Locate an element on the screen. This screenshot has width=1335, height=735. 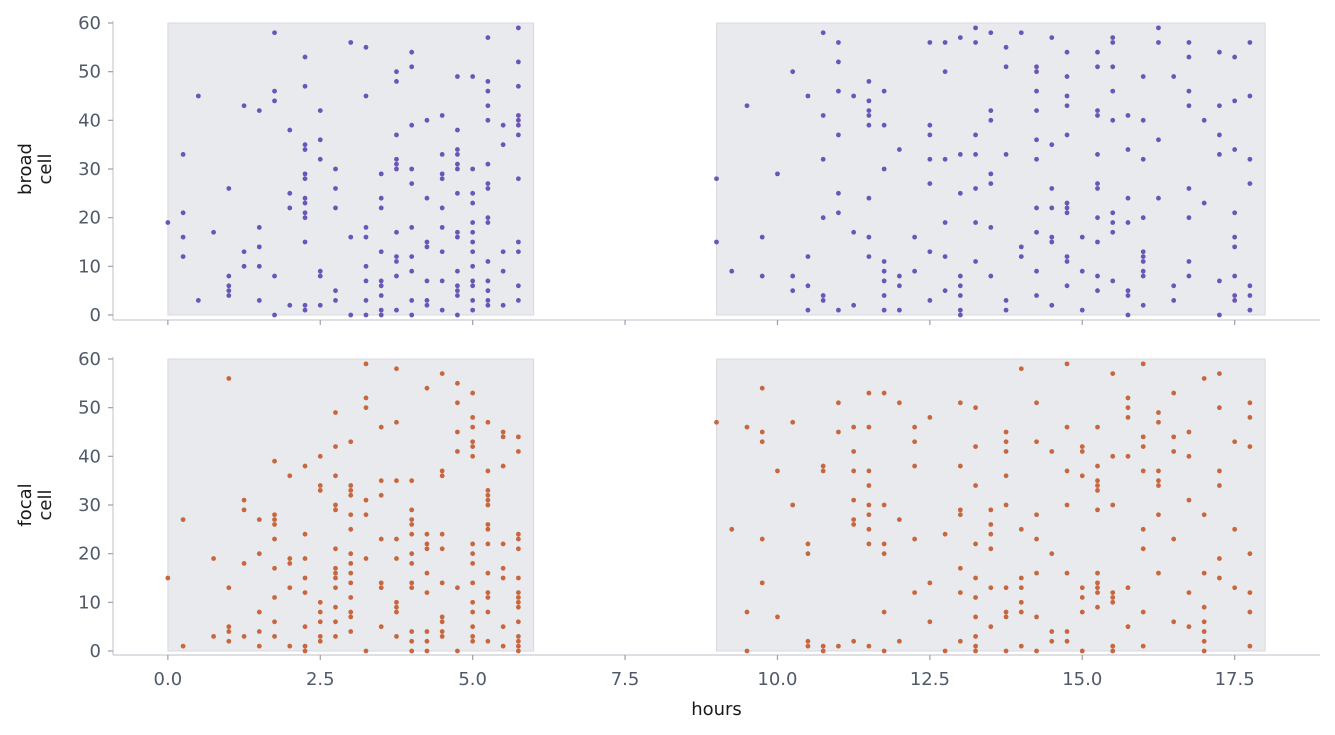
x-tick-label: 7.5 is located at coordinates (625, 679).